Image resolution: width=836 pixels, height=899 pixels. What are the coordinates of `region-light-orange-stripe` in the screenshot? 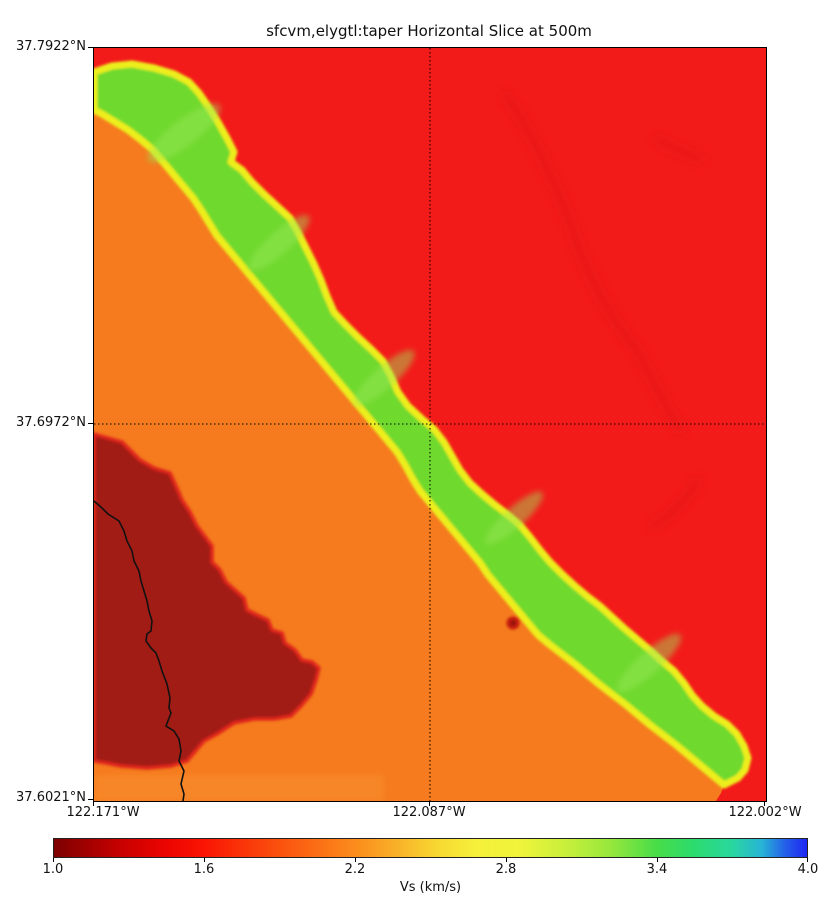 It's located at (239, 788).